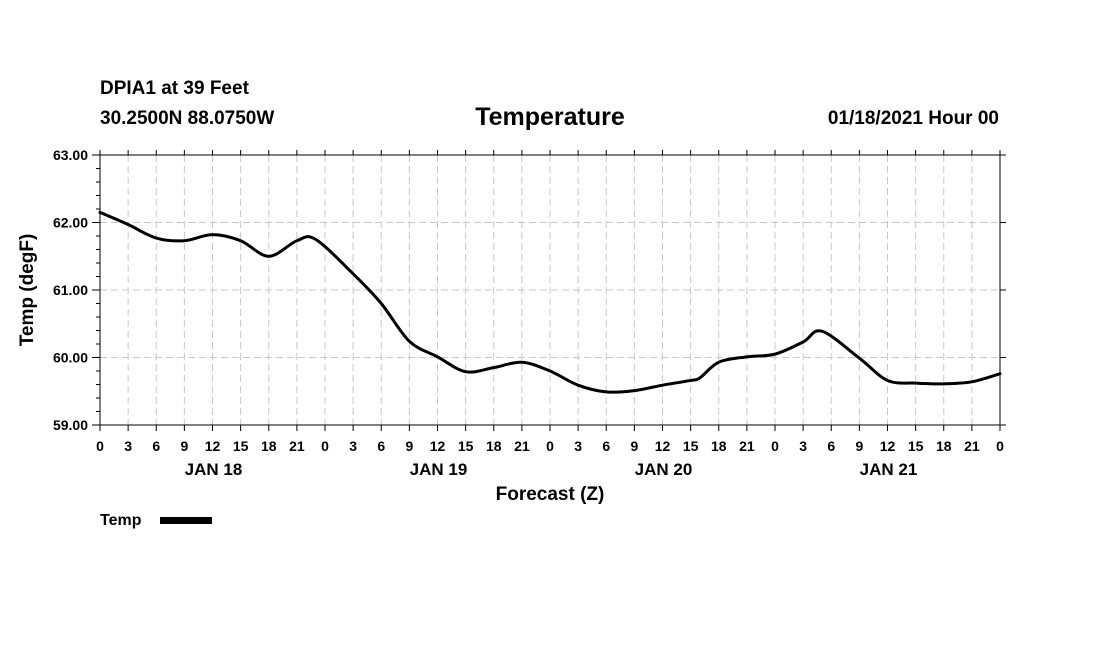 The image size is (1100, 650). Describe the element at coordinates (156, 520) in the screenshot. I see `legend: Temp` at that location.